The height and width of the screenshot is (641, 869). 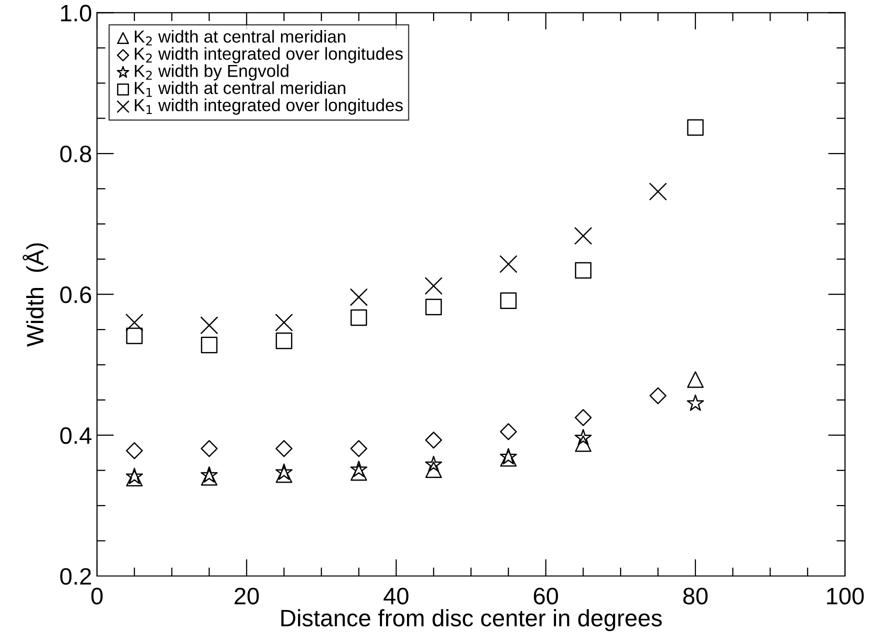 What do you see at coordinates (35, 295) in the screenshot?
I see `y-axis-title: Width (Å)` at bounding box center [35, 295].